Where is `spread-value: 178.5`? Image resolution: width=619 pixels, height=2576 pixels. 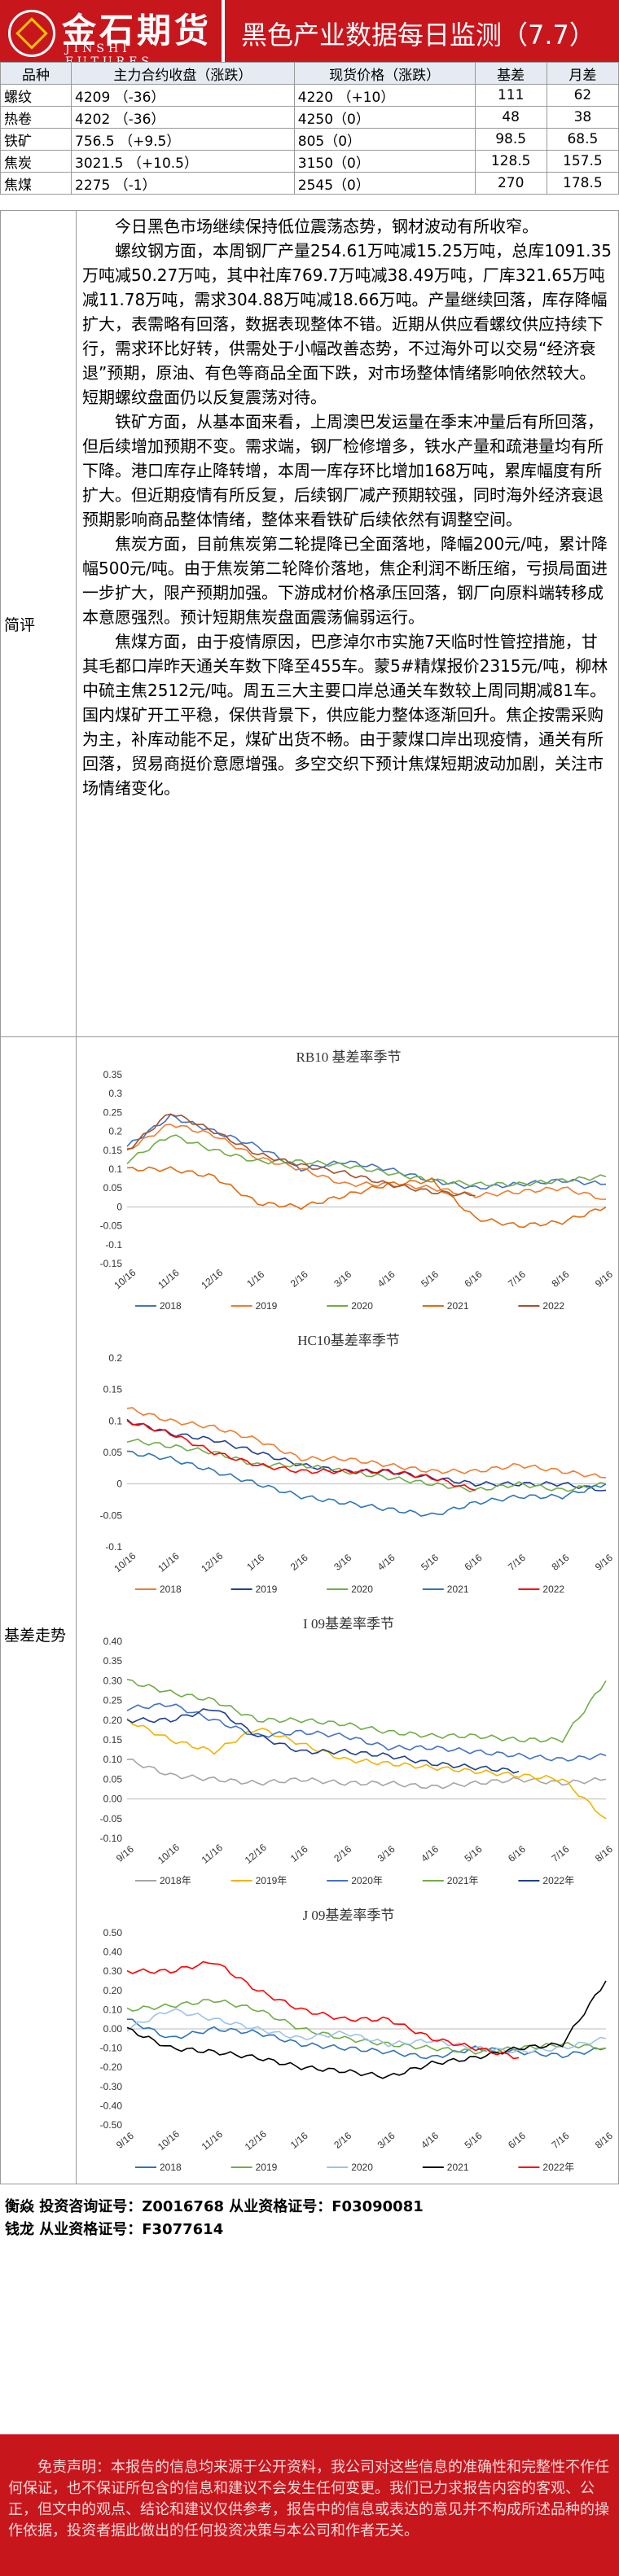 spread-value: 178.5 is located at coordinates (582, 183).